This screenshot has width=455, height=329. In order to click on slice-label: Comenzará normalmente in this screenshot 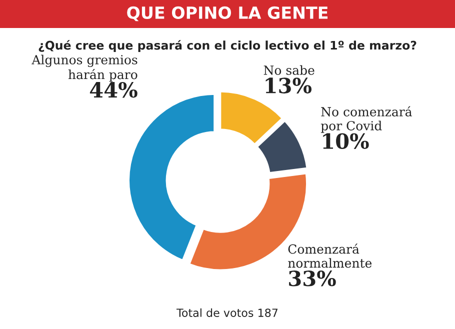, I will do `click(330, 256)`.